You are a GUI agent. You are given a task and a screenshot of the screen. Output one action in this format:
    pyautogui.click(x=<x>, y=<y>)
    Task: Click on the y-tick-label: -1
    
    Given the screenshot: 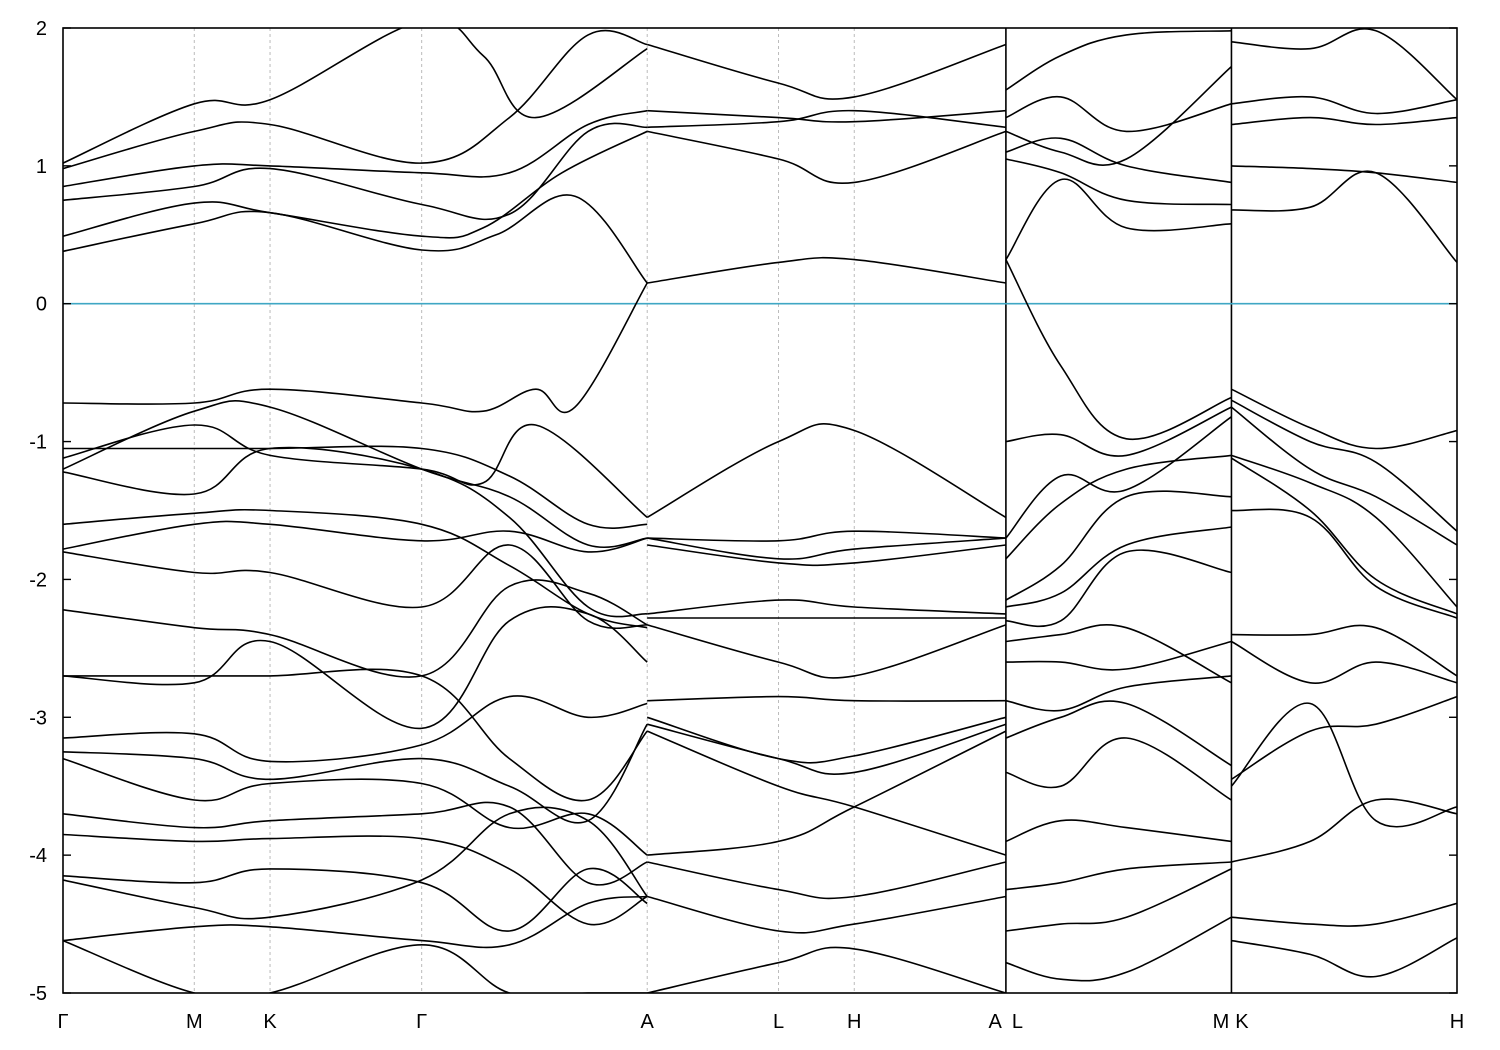 What is the action you would take?
    pyautogui.click(x=38, y=443)
    